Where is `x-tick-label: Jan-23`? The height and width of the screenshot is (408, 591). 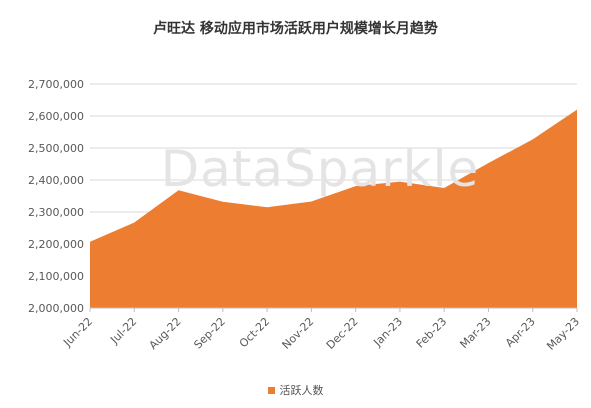
x-tick-label: Jan-23 is located at coordinates (387, 332).